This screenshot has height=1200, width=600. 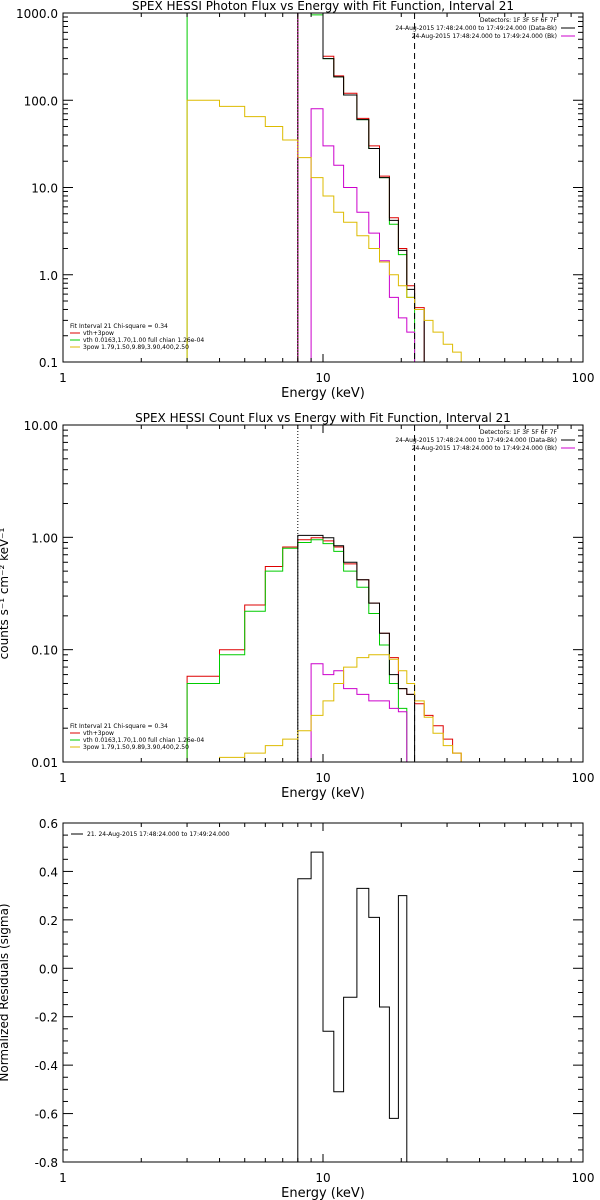 I want to click on y-tick-label: 10.00, so click(x=41, y=426).